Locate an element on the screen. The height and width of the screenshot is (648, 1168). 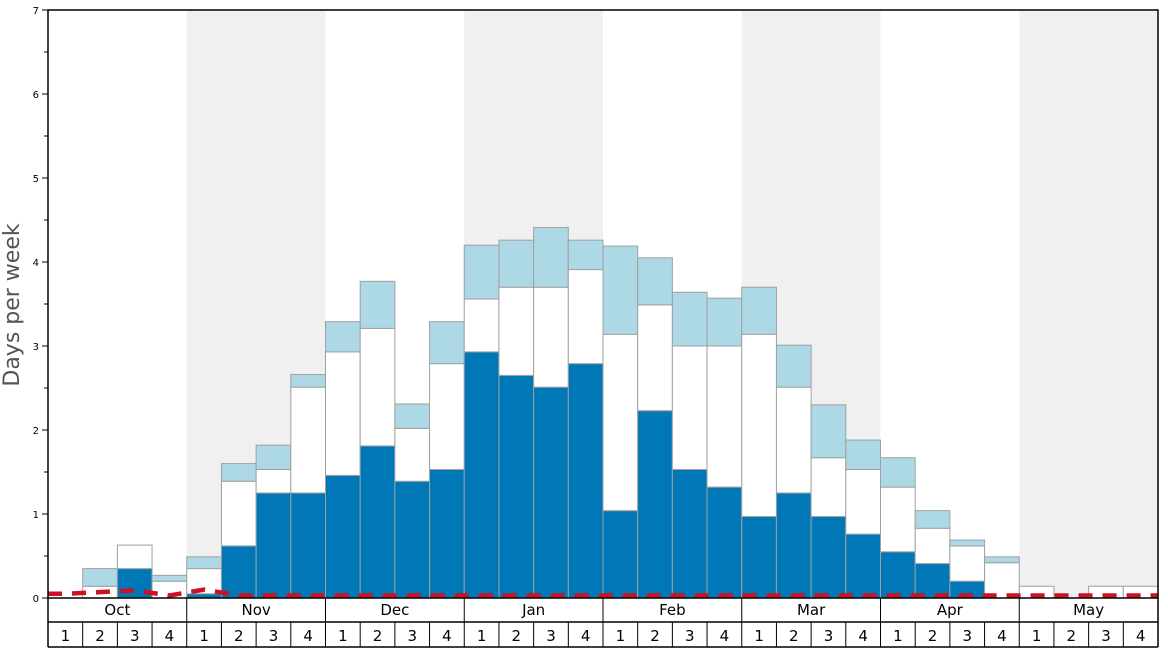
week-label-27: 4 is located at coordinates (1002, 636).